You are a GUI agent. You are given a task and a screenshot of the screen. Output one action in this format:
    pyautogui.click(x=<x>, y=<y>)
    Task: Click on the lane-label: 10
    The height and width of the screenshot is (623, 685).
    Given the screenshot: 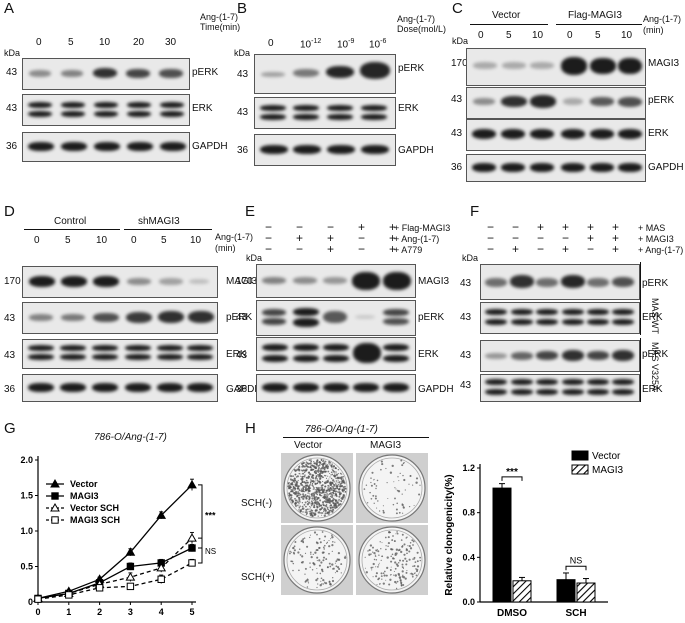 What is the action you would take?
    pyautogui.click(x=196, y=240)
    